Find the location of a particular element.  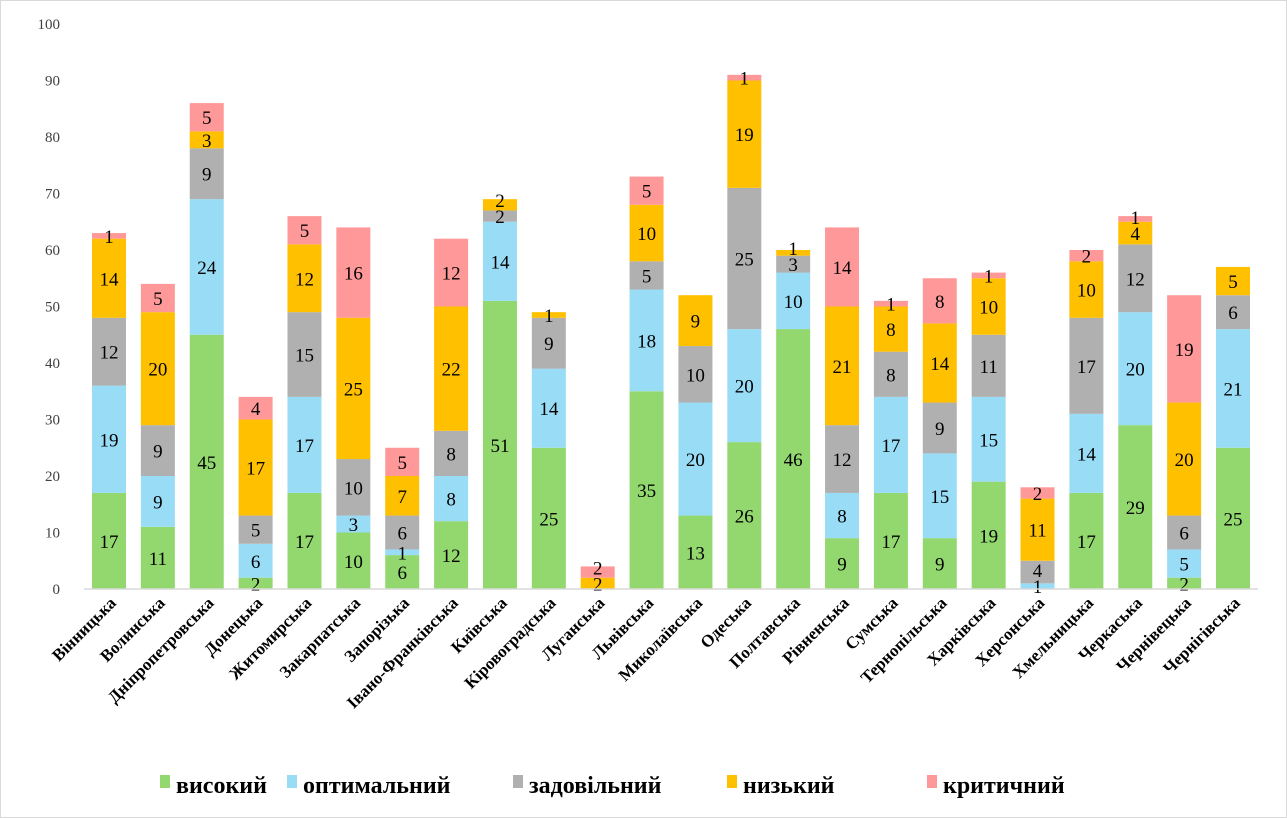

bar-stack: 17 17 15 12 5 is located at coordinates (304, 402).